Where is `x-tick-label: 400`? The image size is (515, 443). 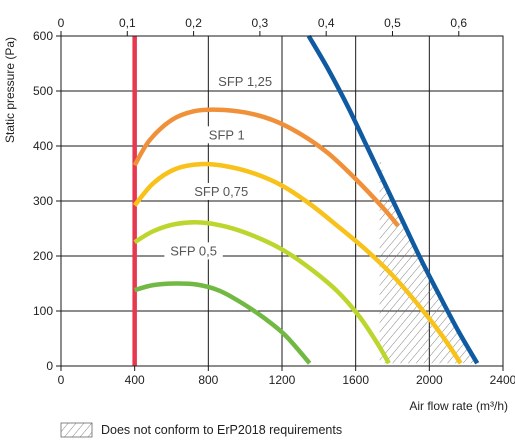 x-tick-label: 400 is located at coordinates (135, 380).